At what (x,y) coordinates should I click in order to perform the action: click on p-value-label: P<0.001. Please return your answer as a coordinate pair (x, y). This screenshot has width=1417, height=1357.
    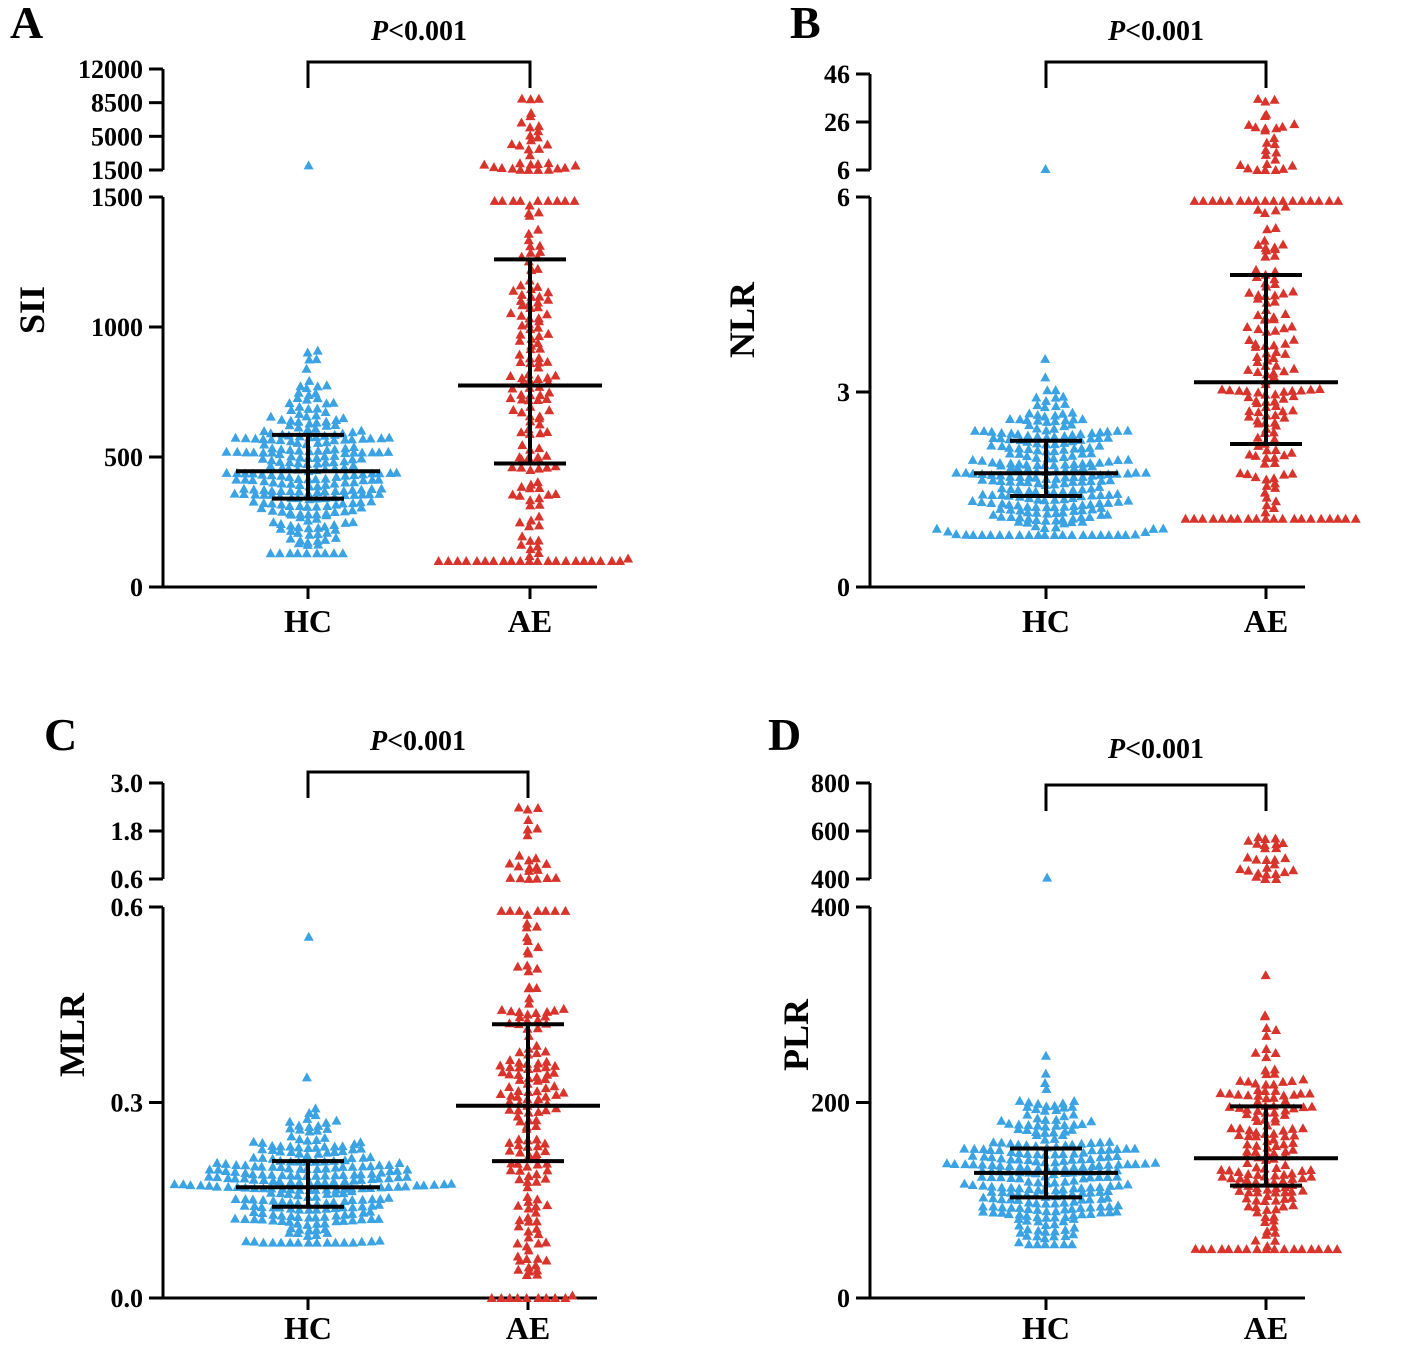
    Looking at the image, I should click on (1155, 31).